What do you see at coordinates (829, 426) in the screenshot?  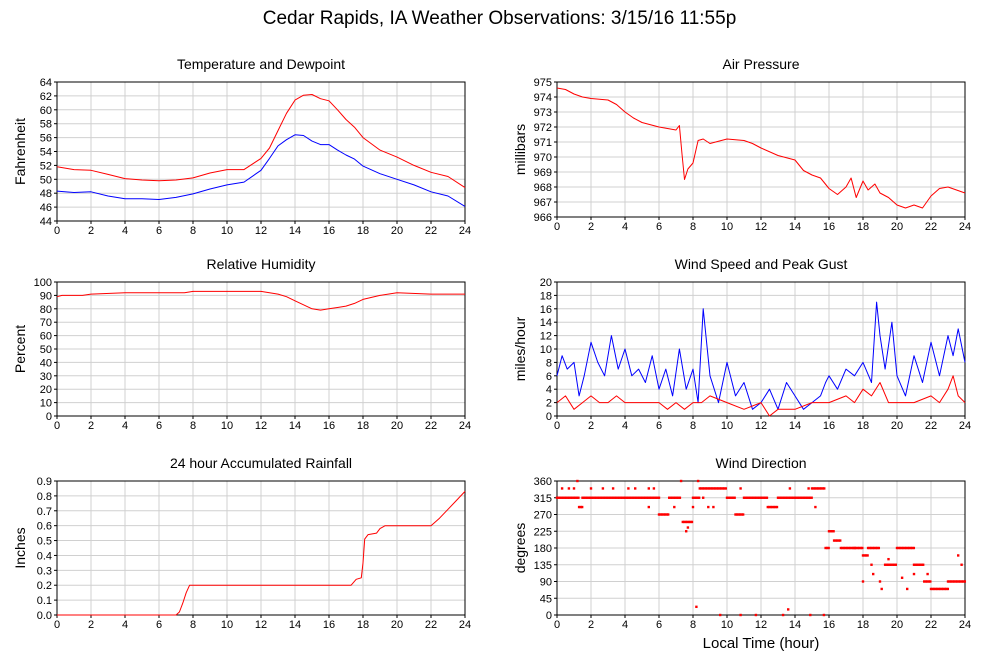 I see `x-tick-label: 16` at bounding box center [829, 426].